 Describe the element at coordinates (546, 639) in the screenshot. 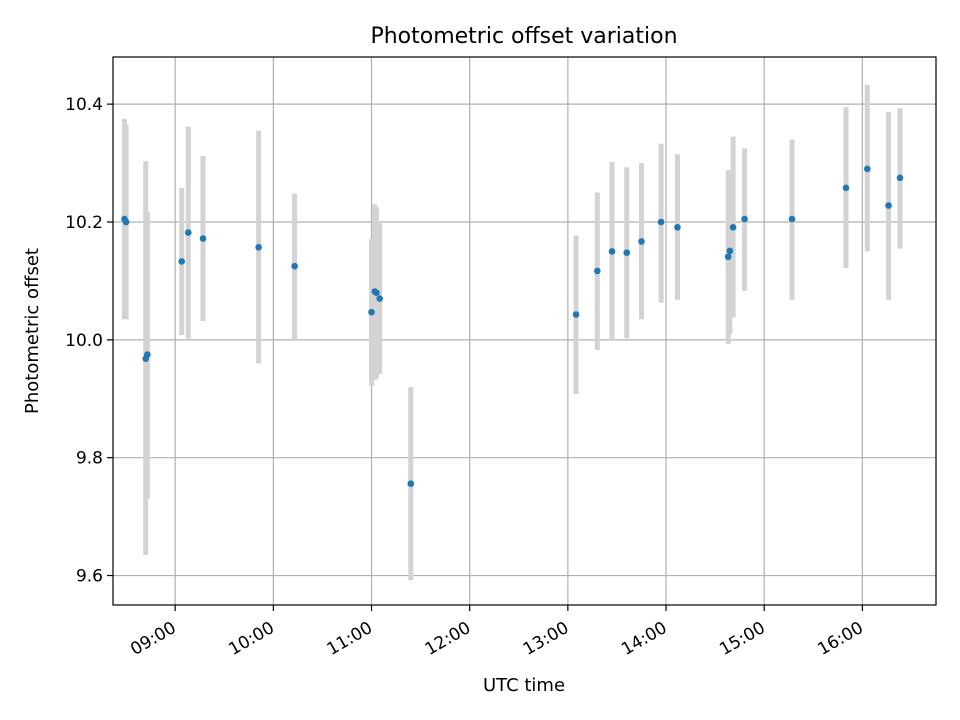

I see `x-tick-label: 13:00` at that location.